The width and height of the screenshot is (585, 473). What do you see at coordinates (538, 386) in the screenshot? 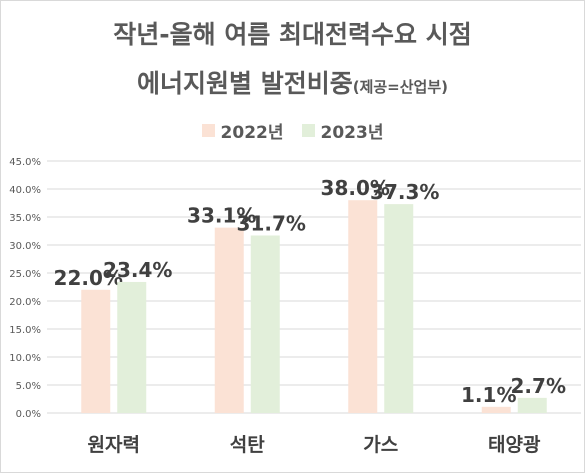
I see `data-label-2023: 2.7%` at bounding box center [538, 386].